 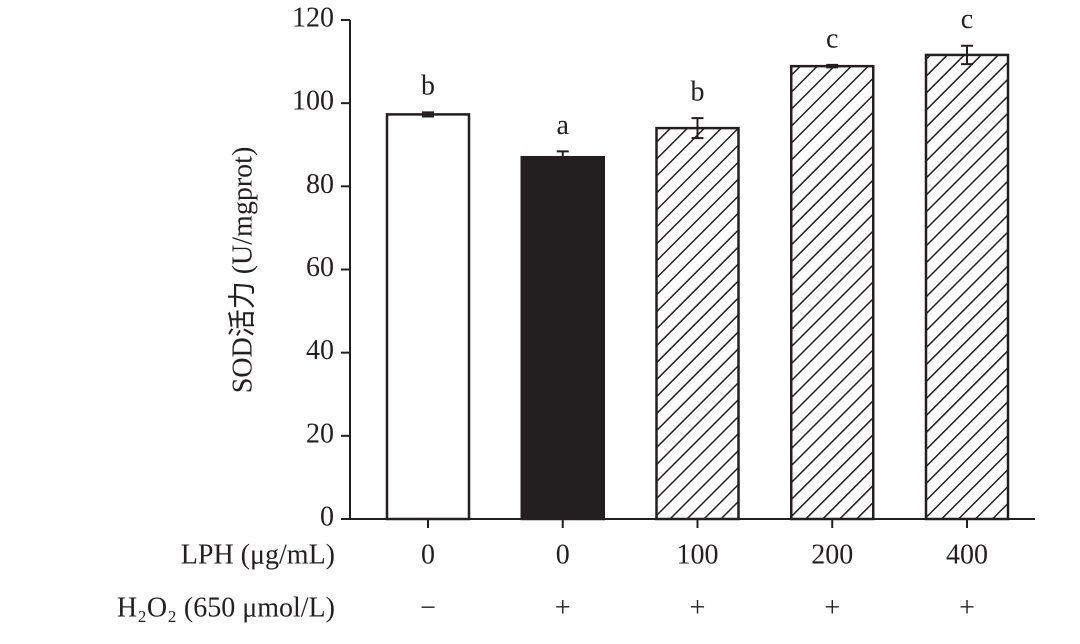 What do you see at coordinates (832, 554) in the screenshot?
I see `x-tick-label: 200` at bounding box center [832, 554].